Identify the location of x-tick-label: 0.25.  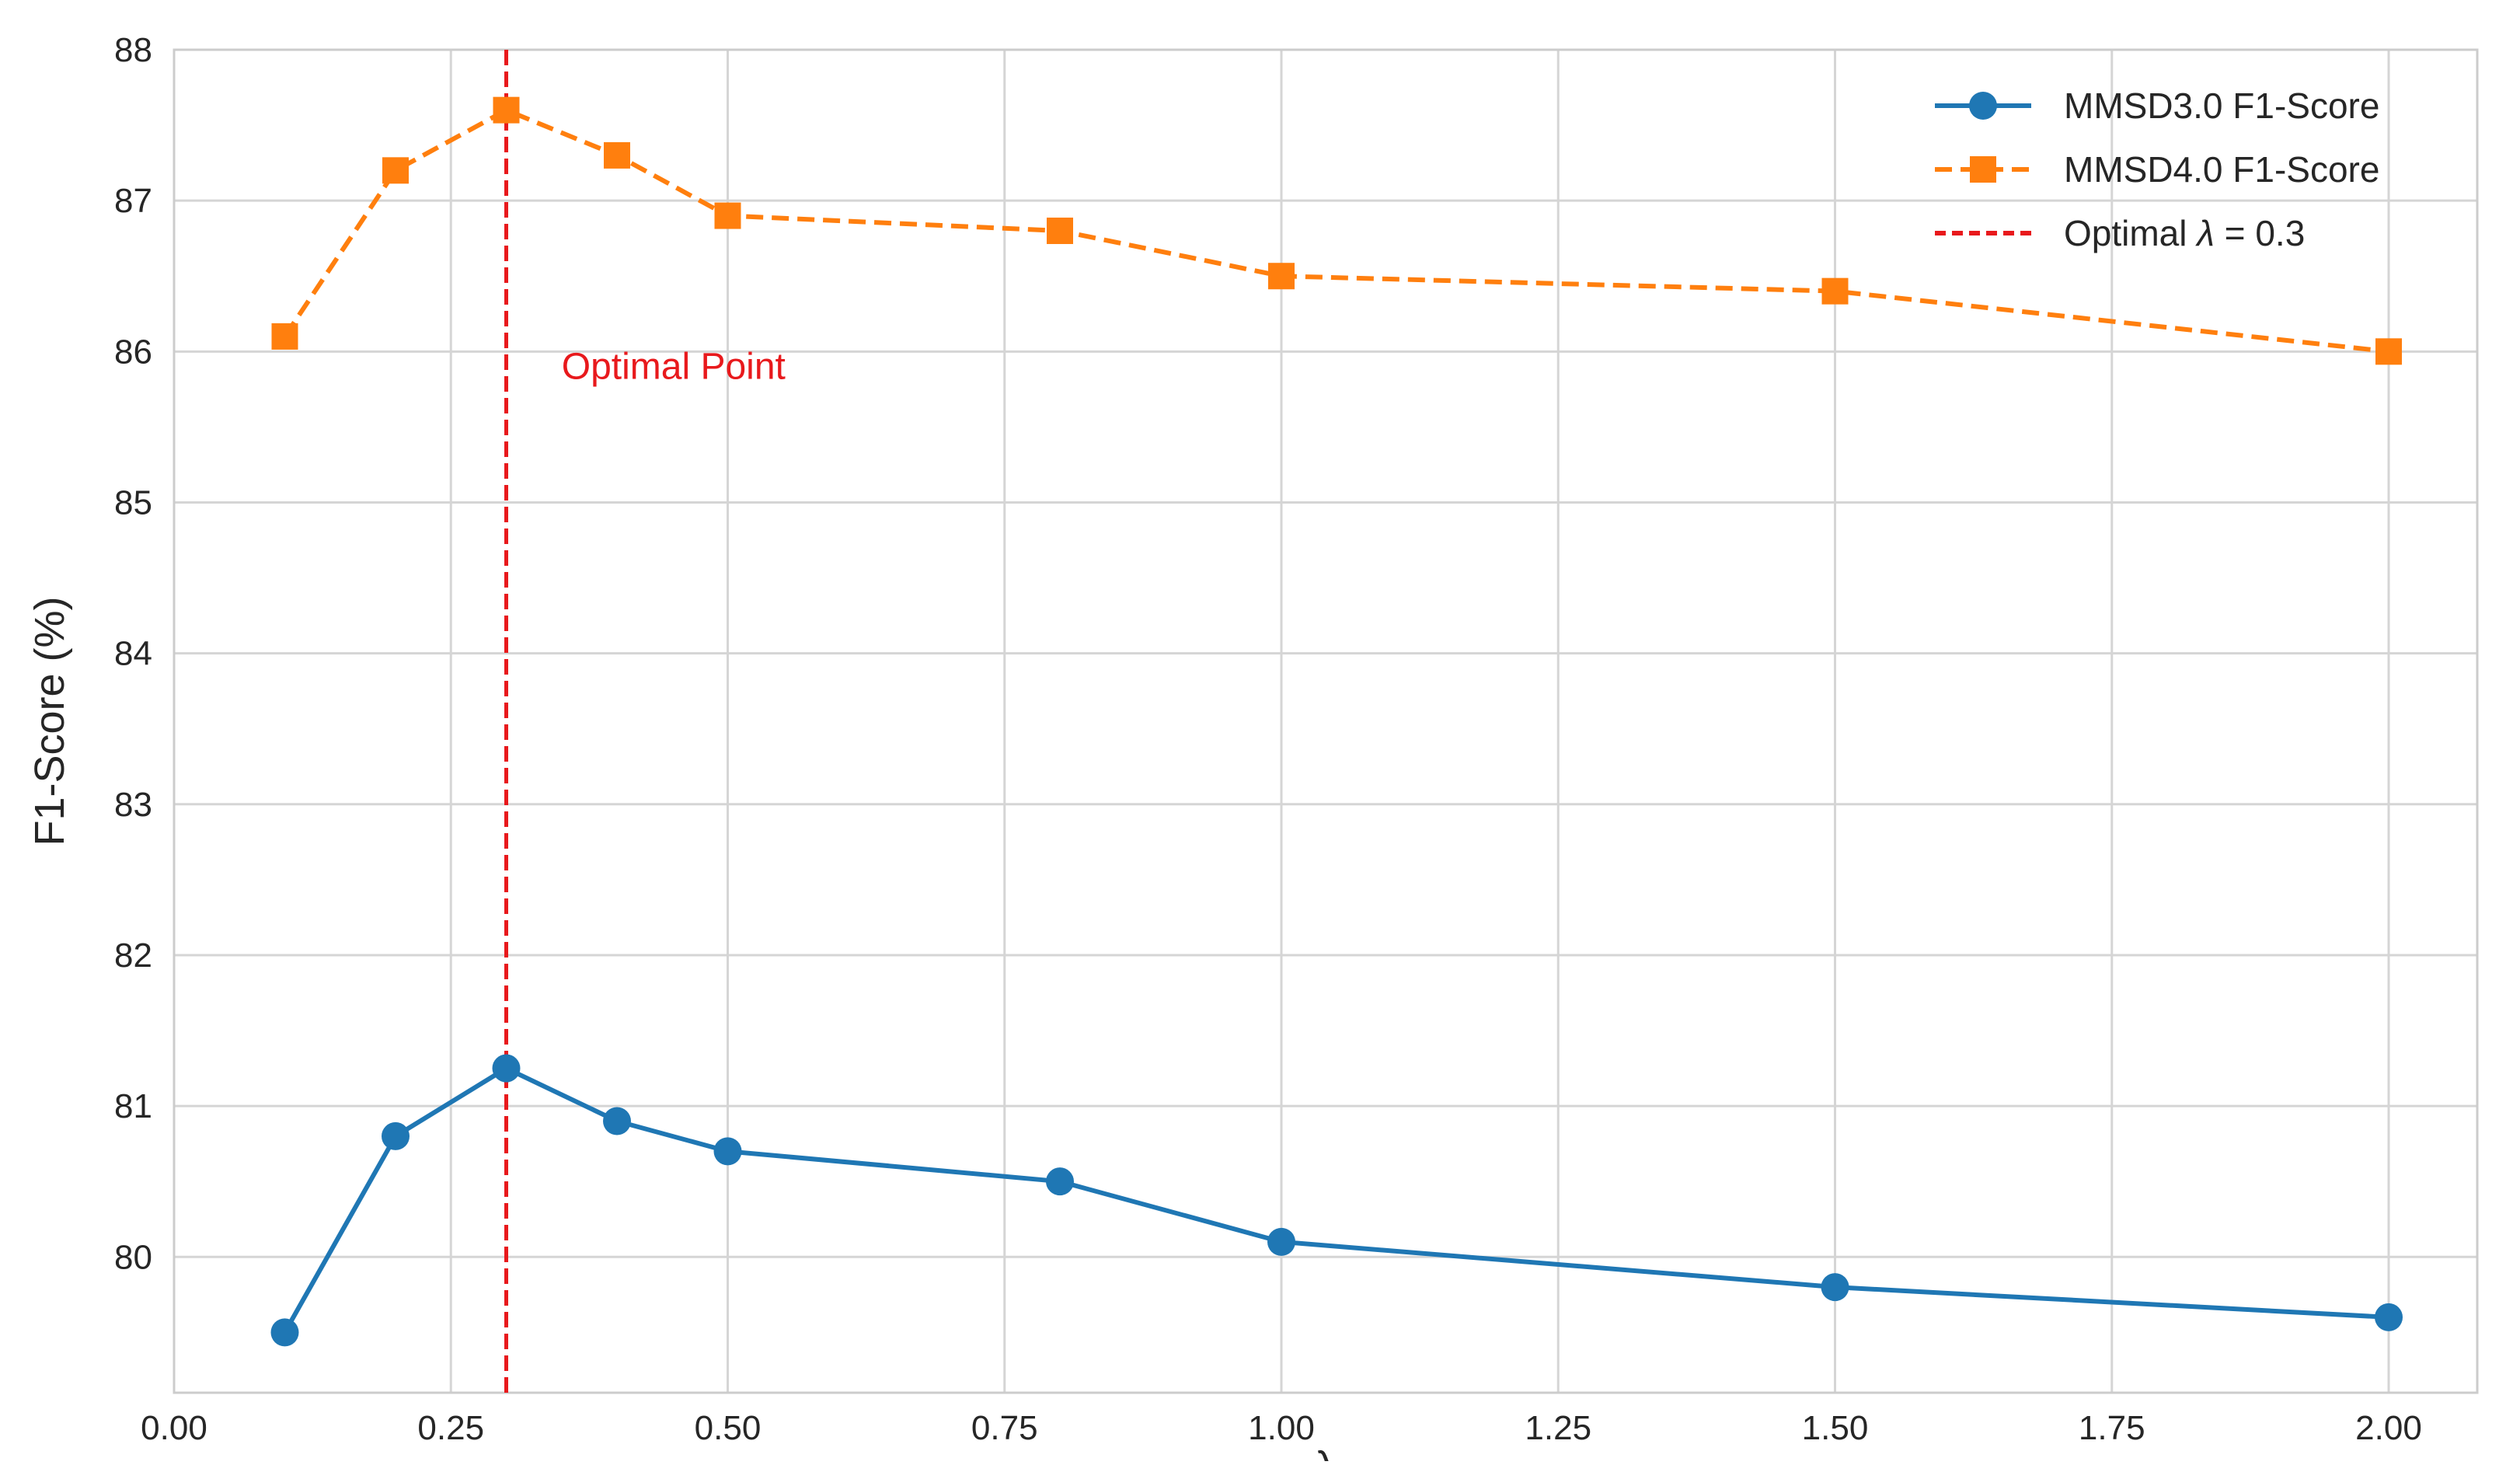
(450, 1428).